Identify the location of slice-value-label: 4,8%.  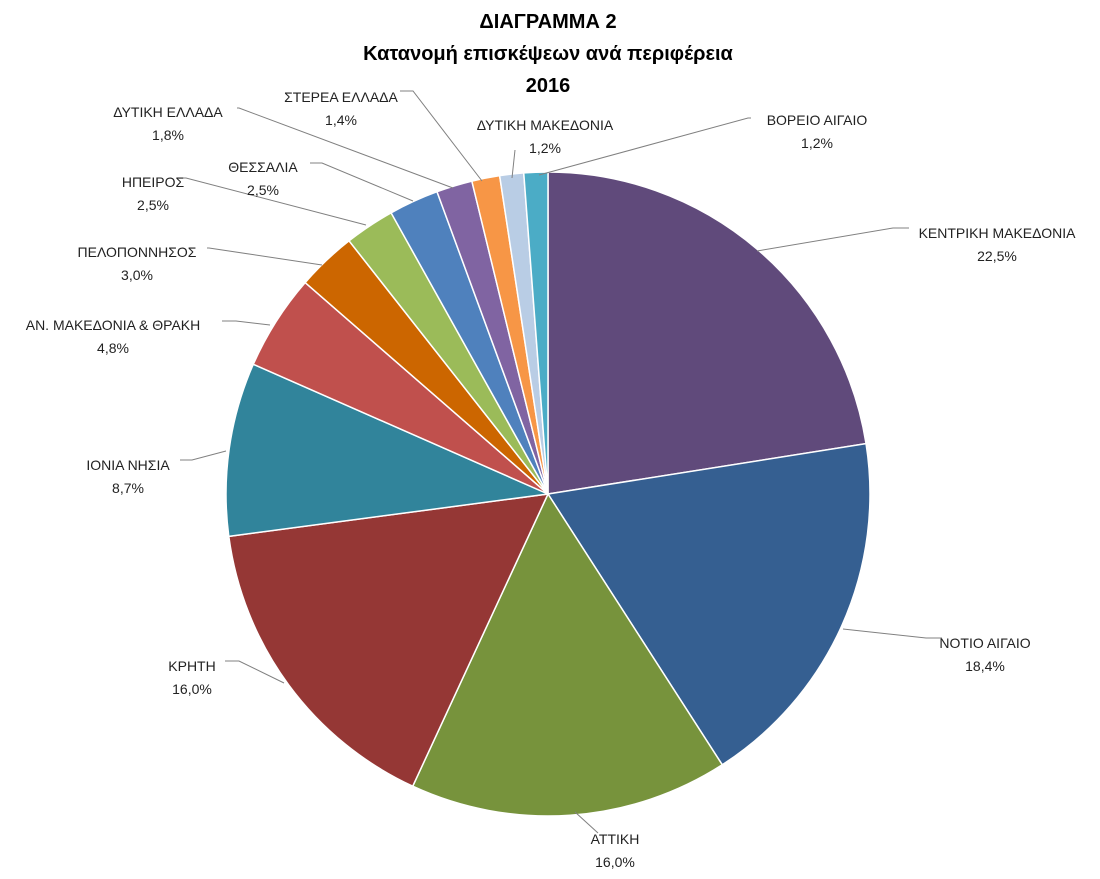
(113, 348).